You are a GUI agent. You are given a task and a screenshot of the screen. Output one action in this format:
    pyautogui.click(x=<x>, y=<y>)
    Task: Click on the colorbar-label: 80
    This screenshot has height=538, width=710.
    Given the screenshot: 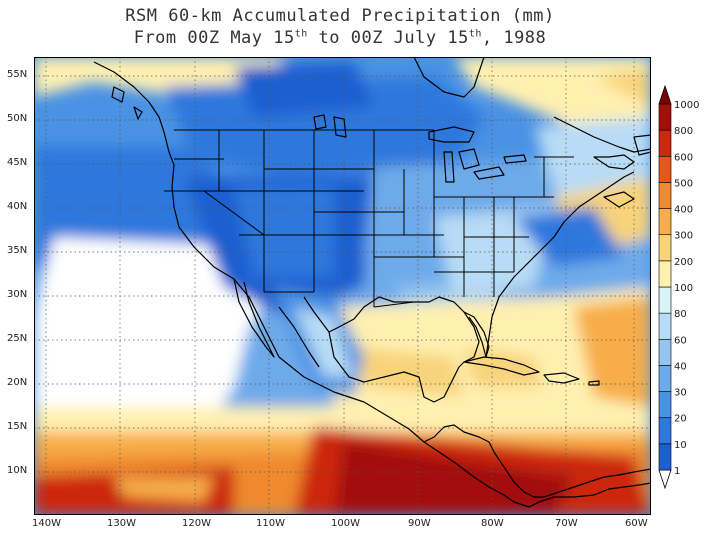 What is the action you would take?
    pyautogui.click(x=680, y=314)
    